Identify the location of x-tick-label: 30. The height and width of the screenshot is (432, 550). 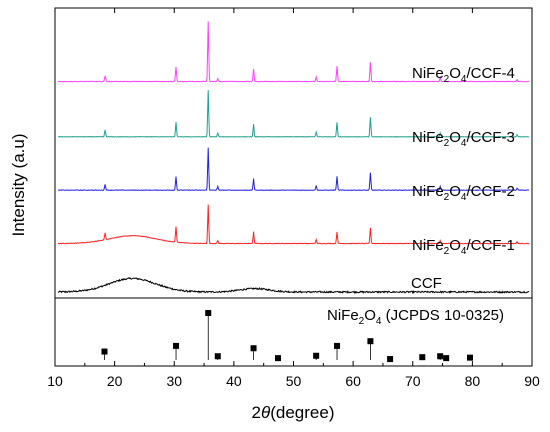
(174, 381).